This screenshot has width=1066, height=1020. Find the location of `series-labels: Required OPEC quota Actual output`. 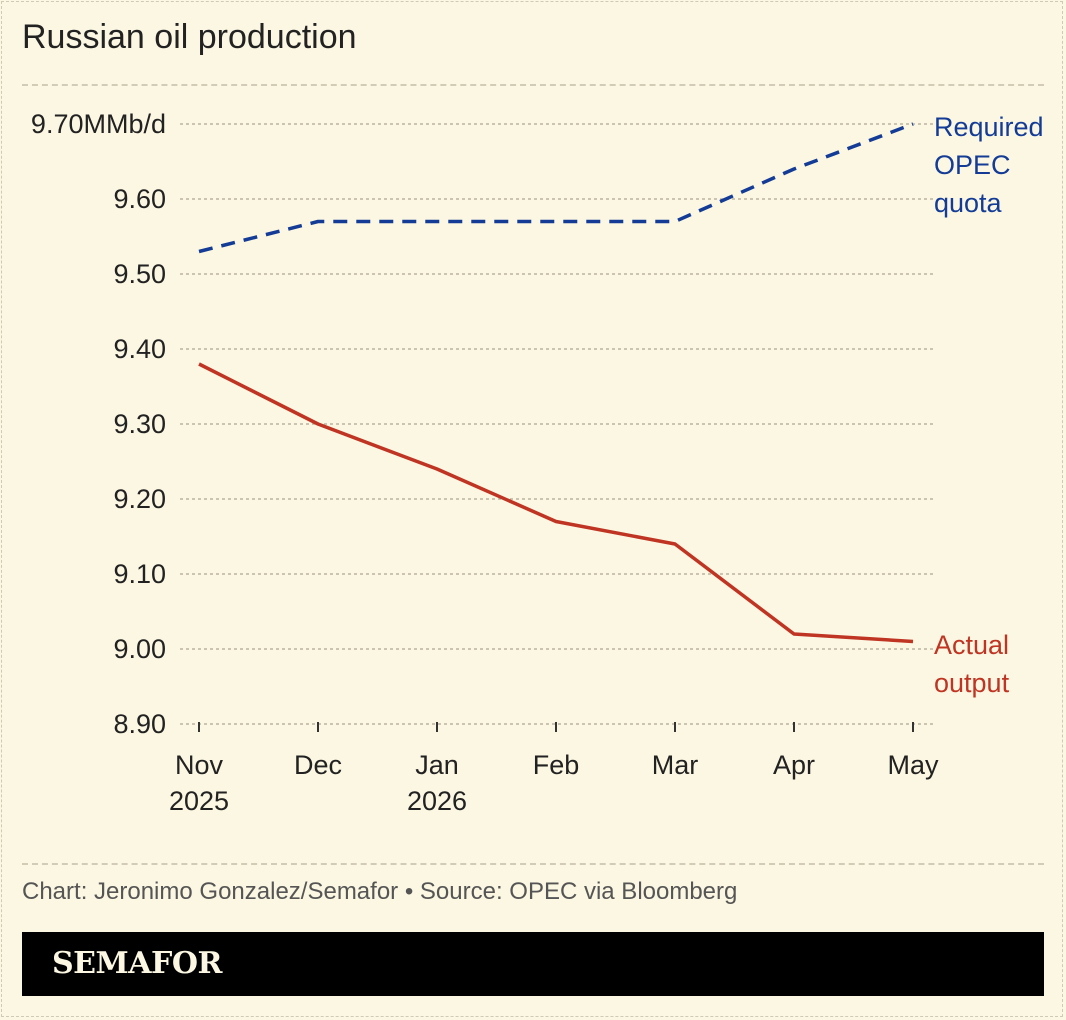

series-labels: Required OPEC quota Actual output is located at coordinates (989, 405).